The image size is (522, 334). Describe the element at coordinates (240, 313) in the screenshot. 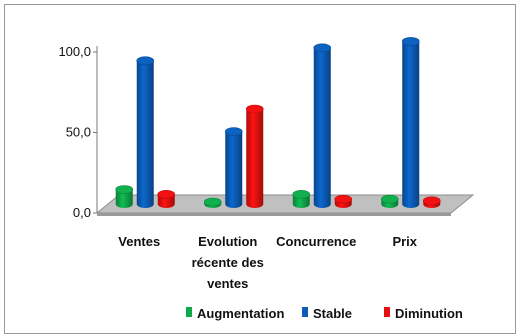

I see `legend-label-augmentation: Augmentation` at that location.